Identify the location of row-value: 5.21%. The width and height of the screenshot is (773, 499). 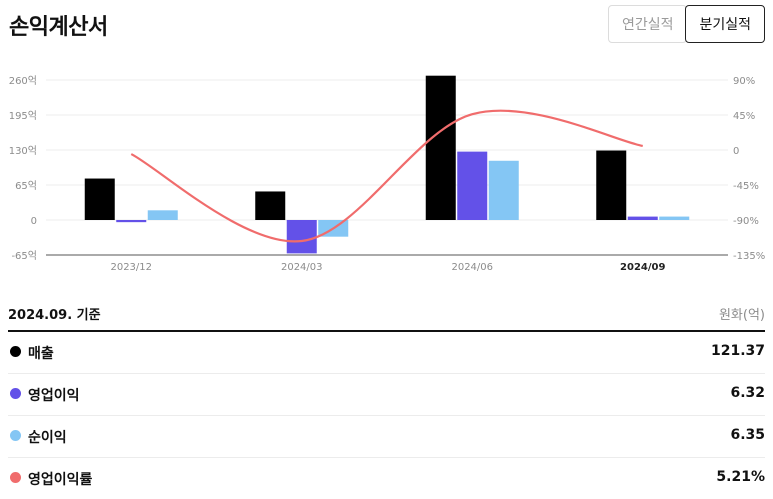
(740, 477).